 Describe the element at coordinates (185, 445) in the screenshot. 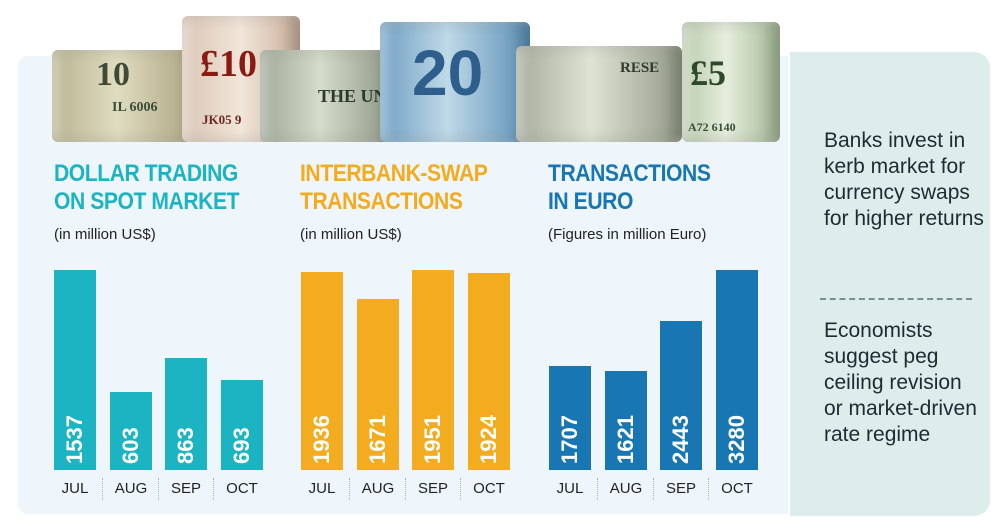

I see `bar-value-label: 863` at that location.